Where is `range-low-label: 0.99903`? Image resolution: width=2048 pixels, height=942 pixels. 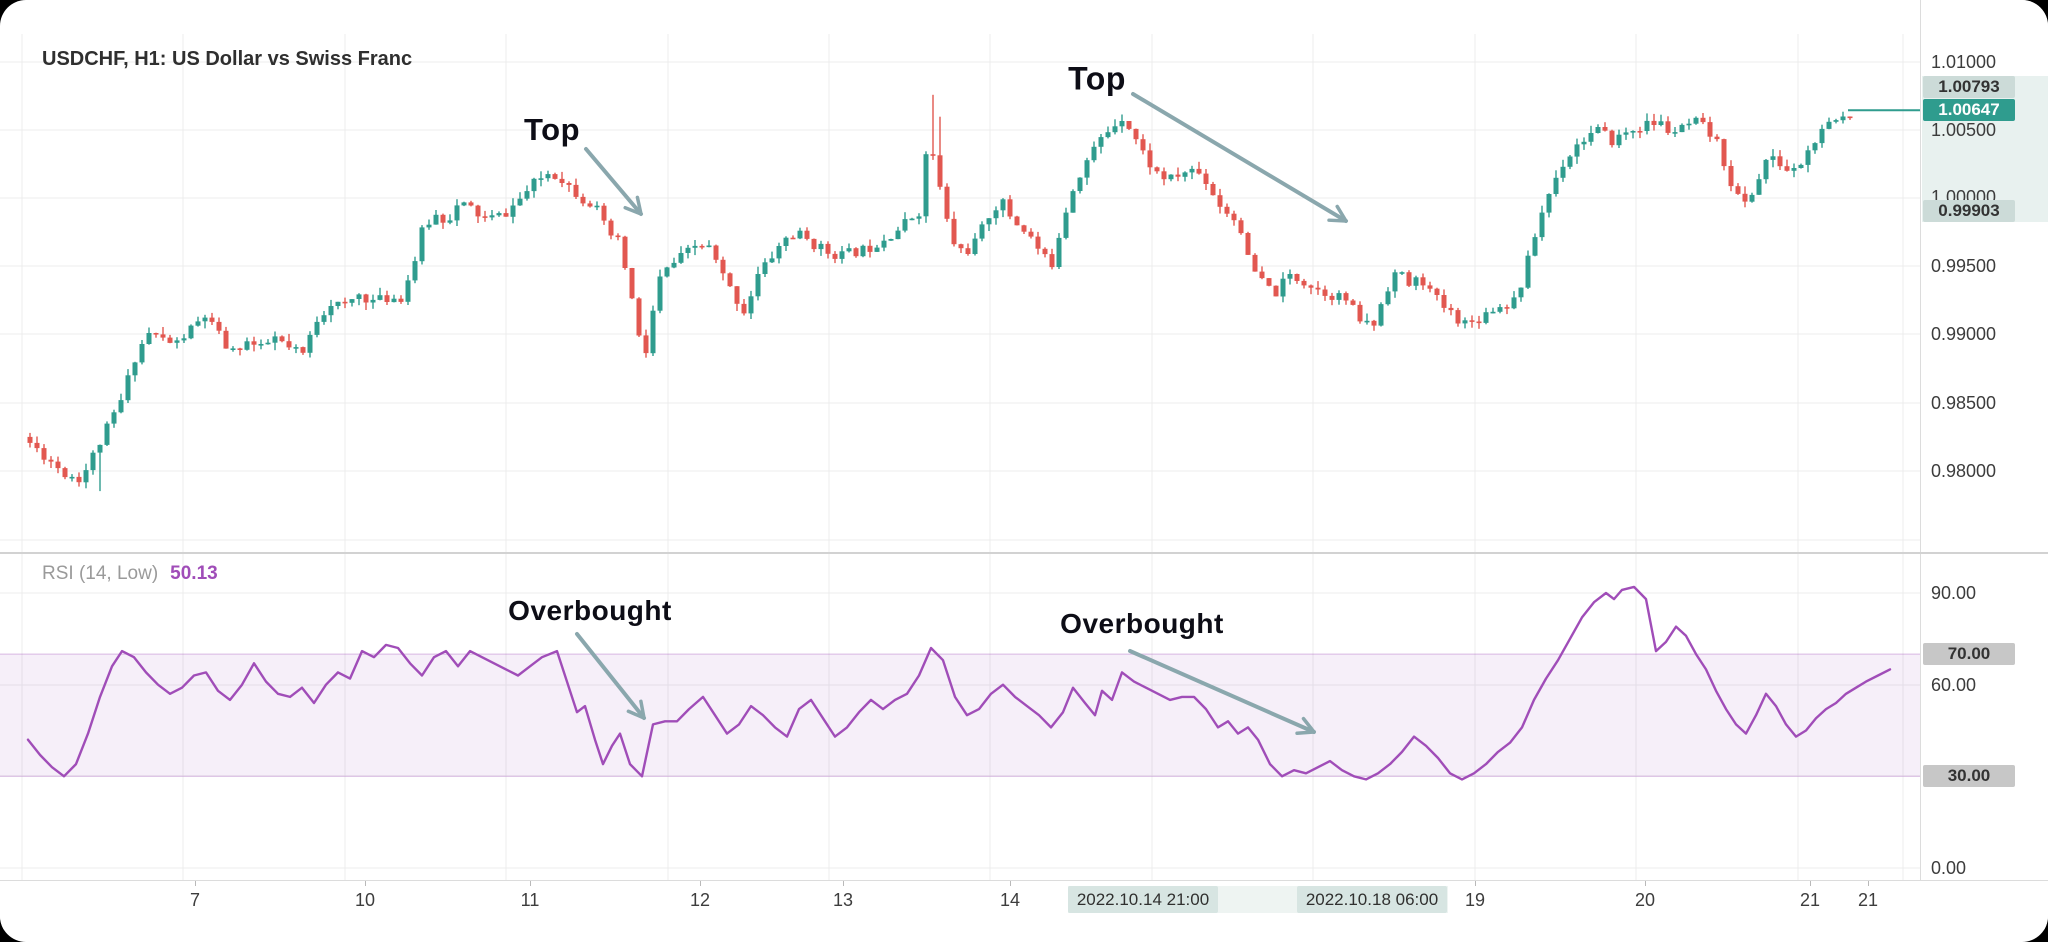
range-low-label: 0.99903 is located at coordinates (1969, 211).